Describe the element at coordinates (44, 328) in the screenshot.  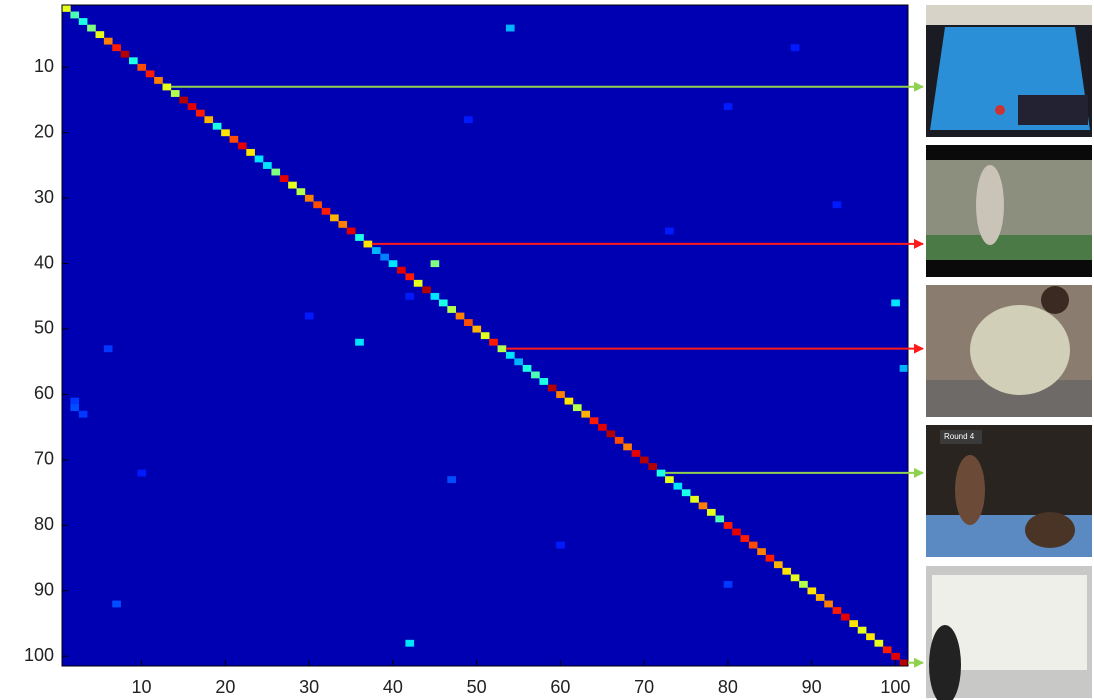
I see `y-tick-label: 50` at that location.